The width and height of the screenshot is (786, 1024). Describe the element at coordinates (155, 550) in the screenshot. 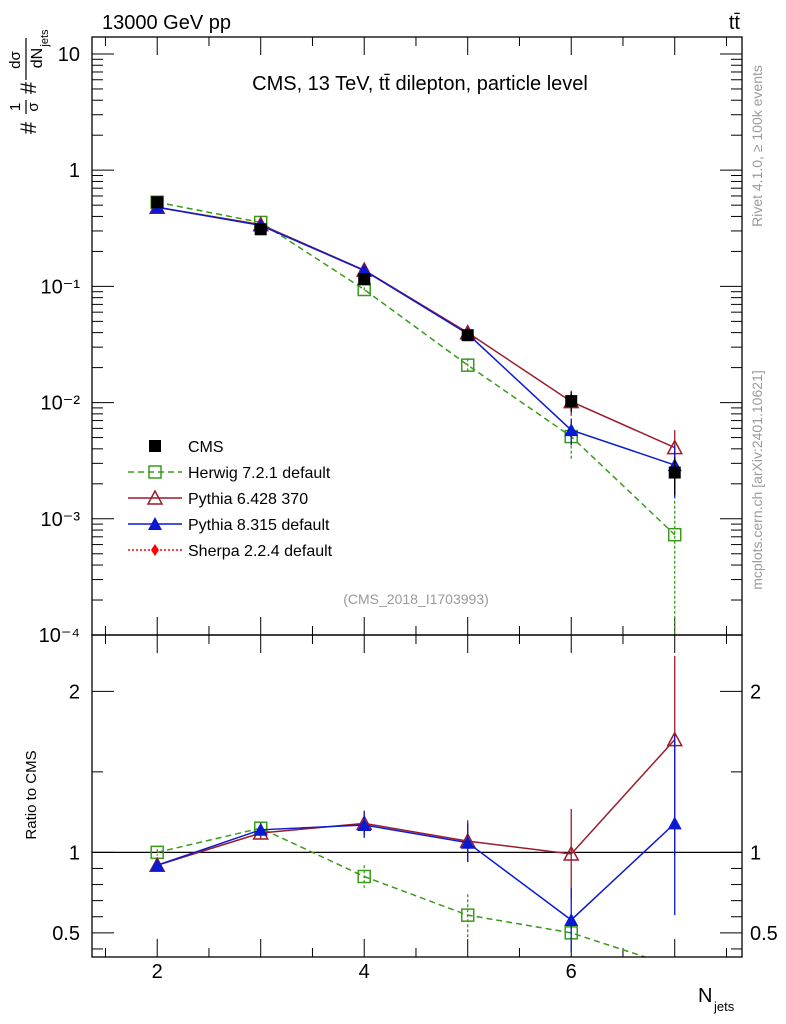

I see `legend-marker-sherpa` at that location.